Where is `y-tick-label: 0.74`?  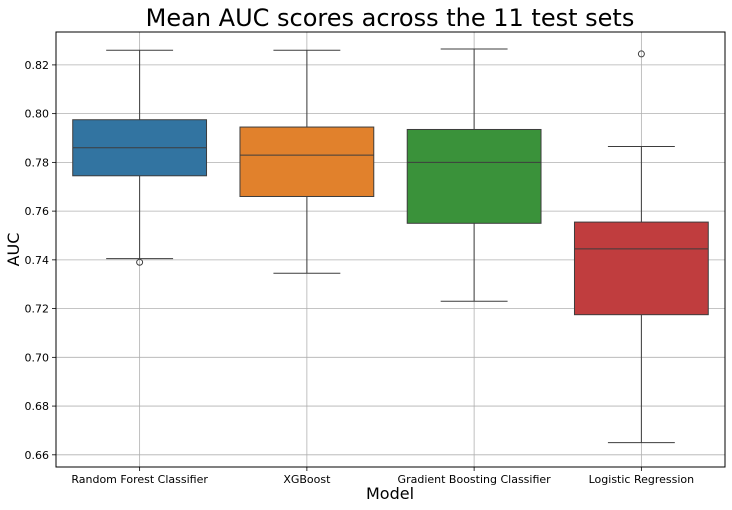
y-tick-label: 0.74 is located at coordinates (37, 260).